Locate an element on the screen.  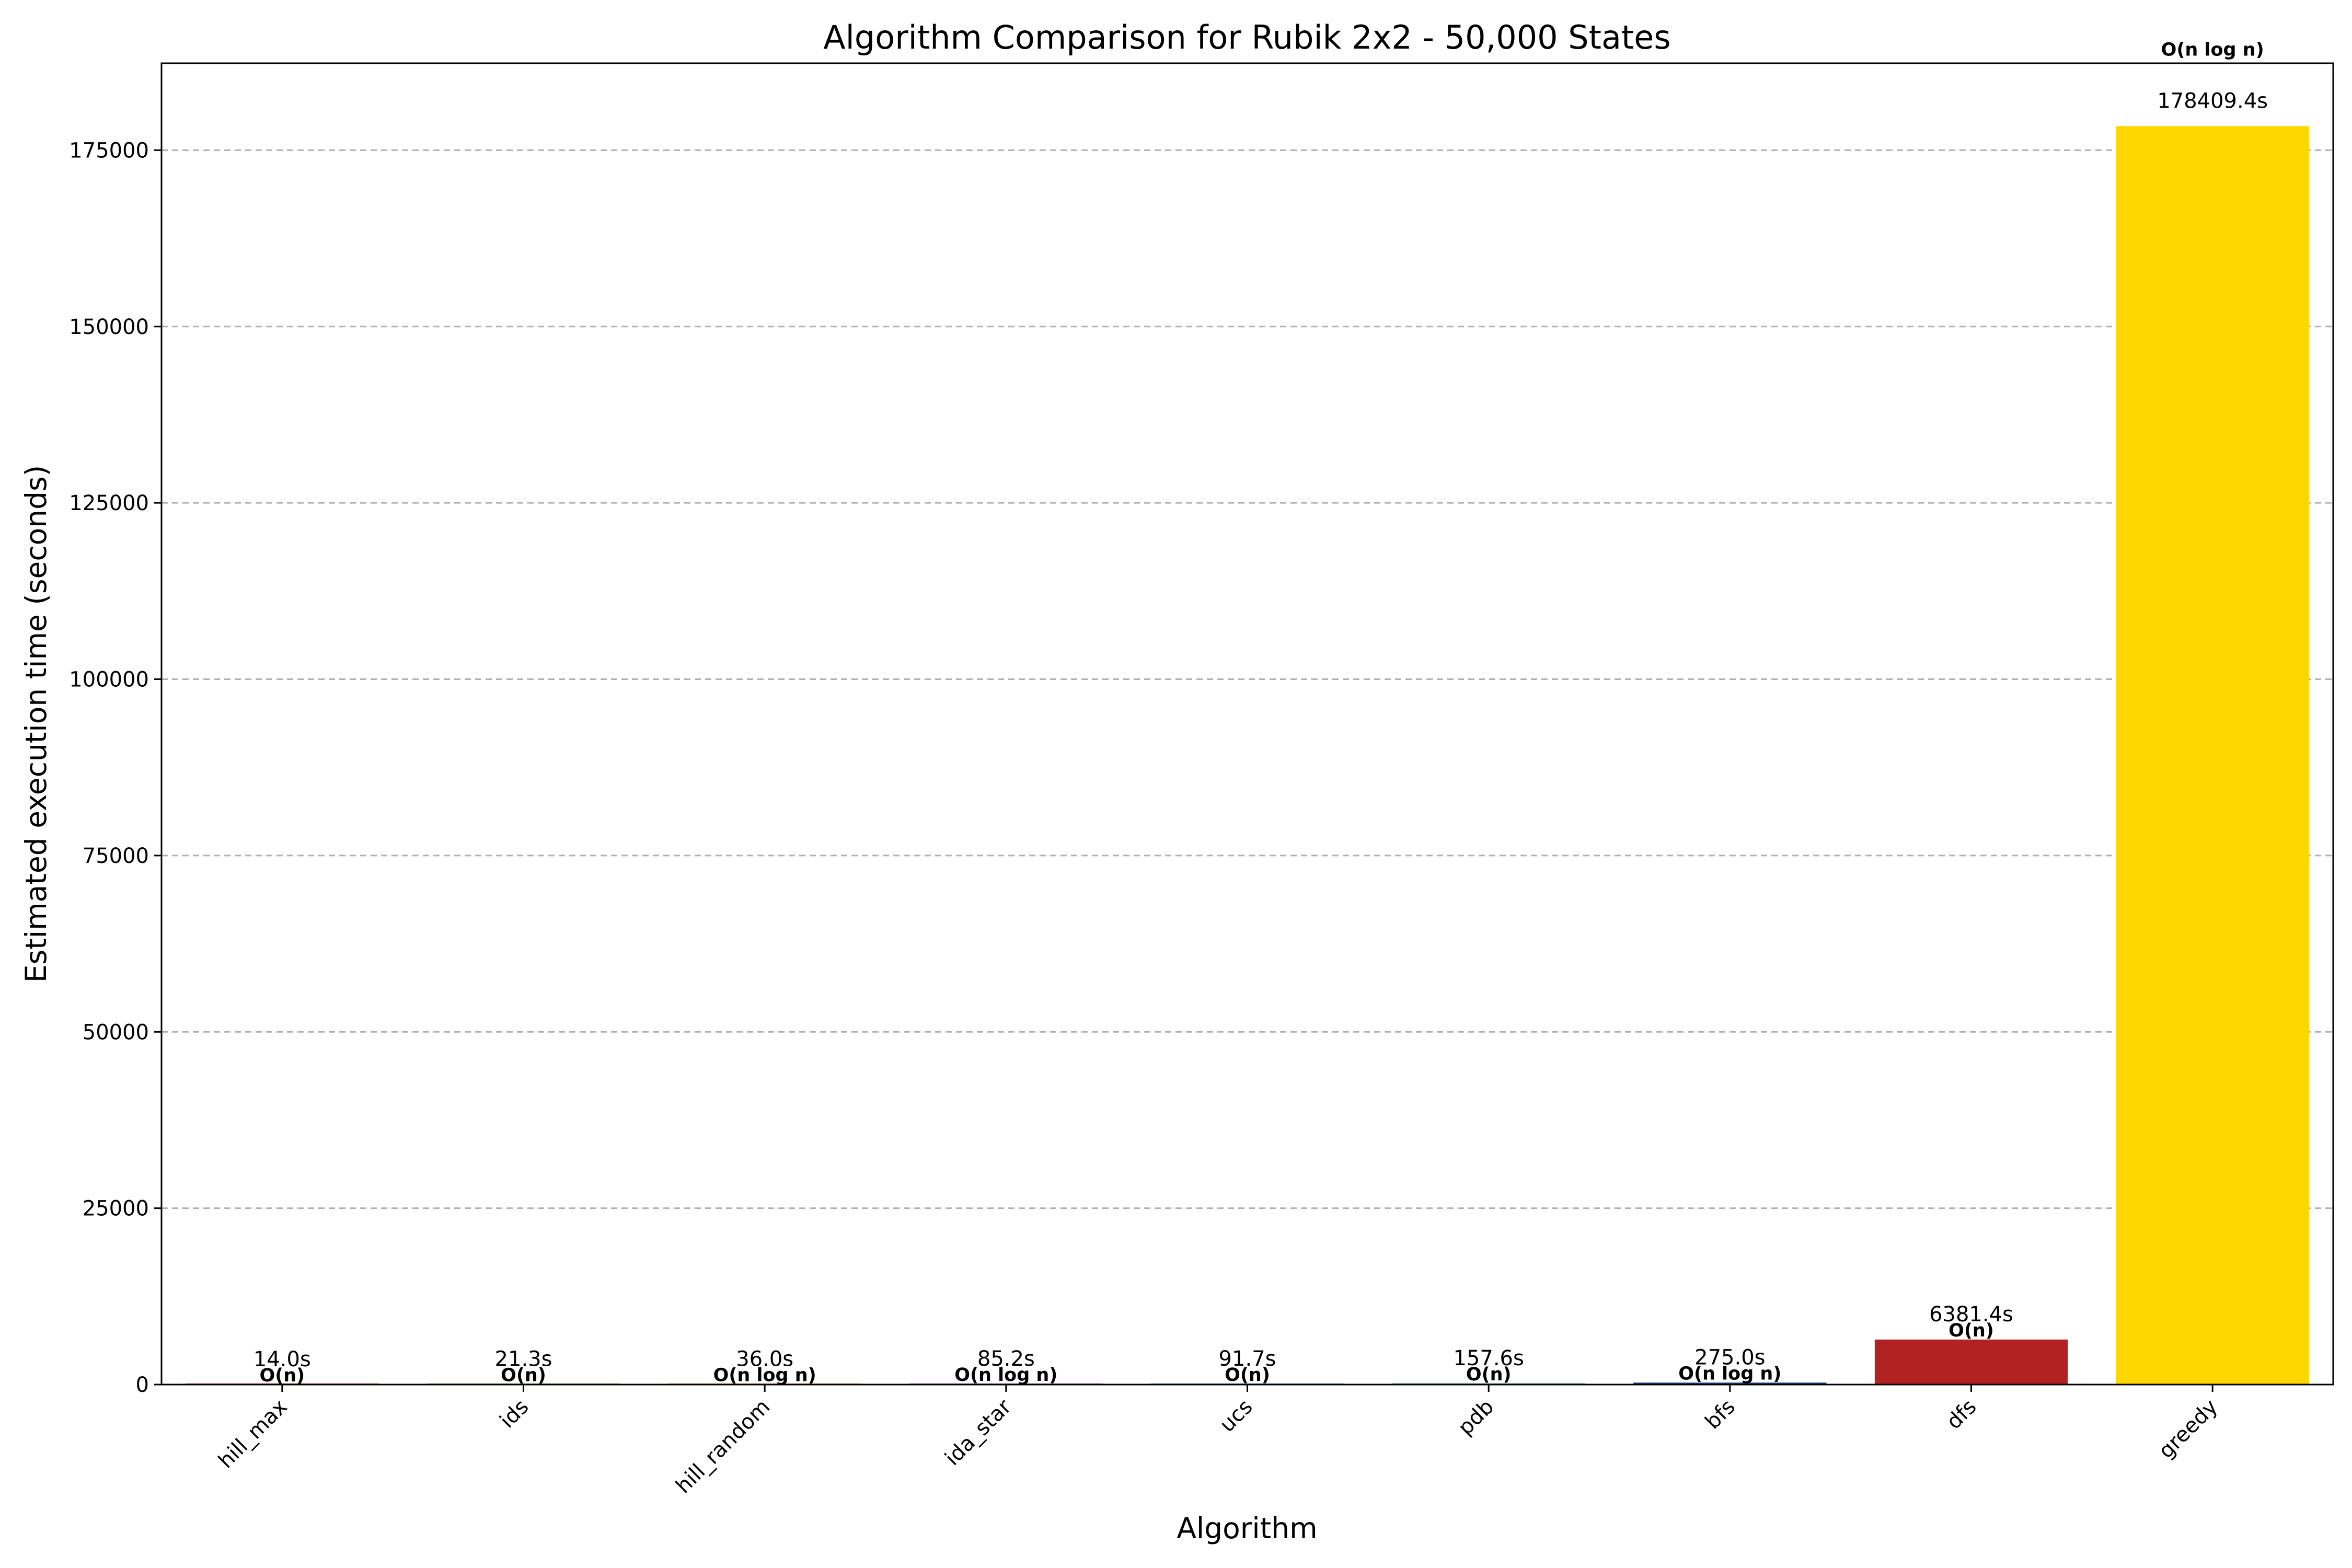
x-tick-label: bfs is located at coordinates (1720, 1414).